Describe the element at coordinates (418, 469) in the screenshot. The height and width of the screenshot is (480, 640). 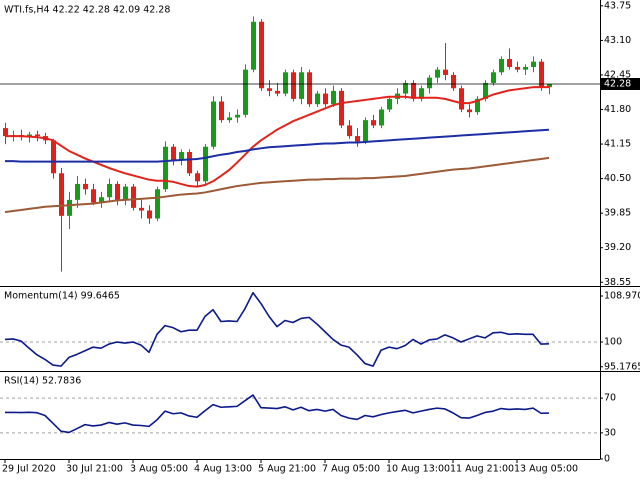
I see `x-tick-label: 10 Aug 13:00` at that location.